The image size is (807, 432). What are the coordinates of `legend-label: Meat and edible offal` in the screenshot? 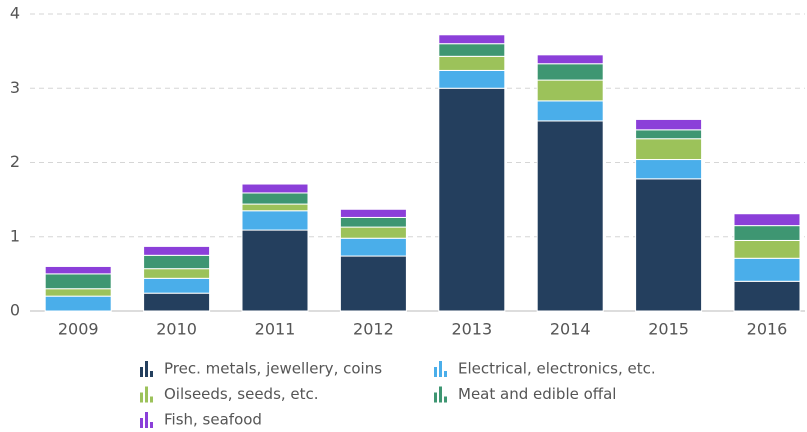 It's located at (537, 394).